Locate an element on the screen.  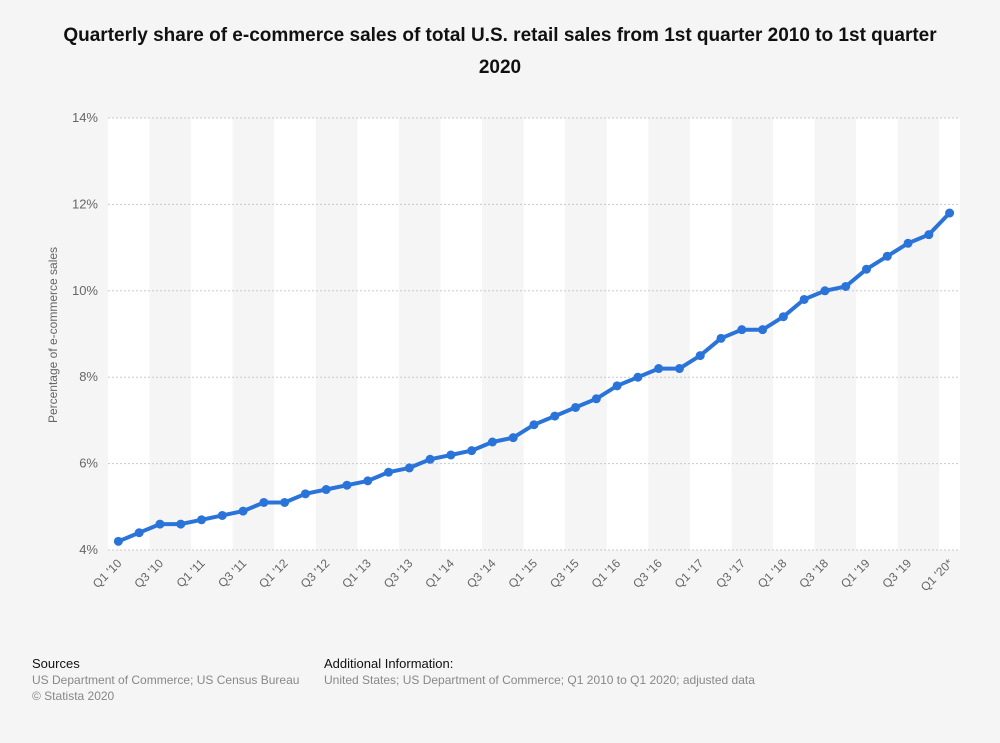
x-tick-label: Q1 '19 is located at coordinates (855, 573).